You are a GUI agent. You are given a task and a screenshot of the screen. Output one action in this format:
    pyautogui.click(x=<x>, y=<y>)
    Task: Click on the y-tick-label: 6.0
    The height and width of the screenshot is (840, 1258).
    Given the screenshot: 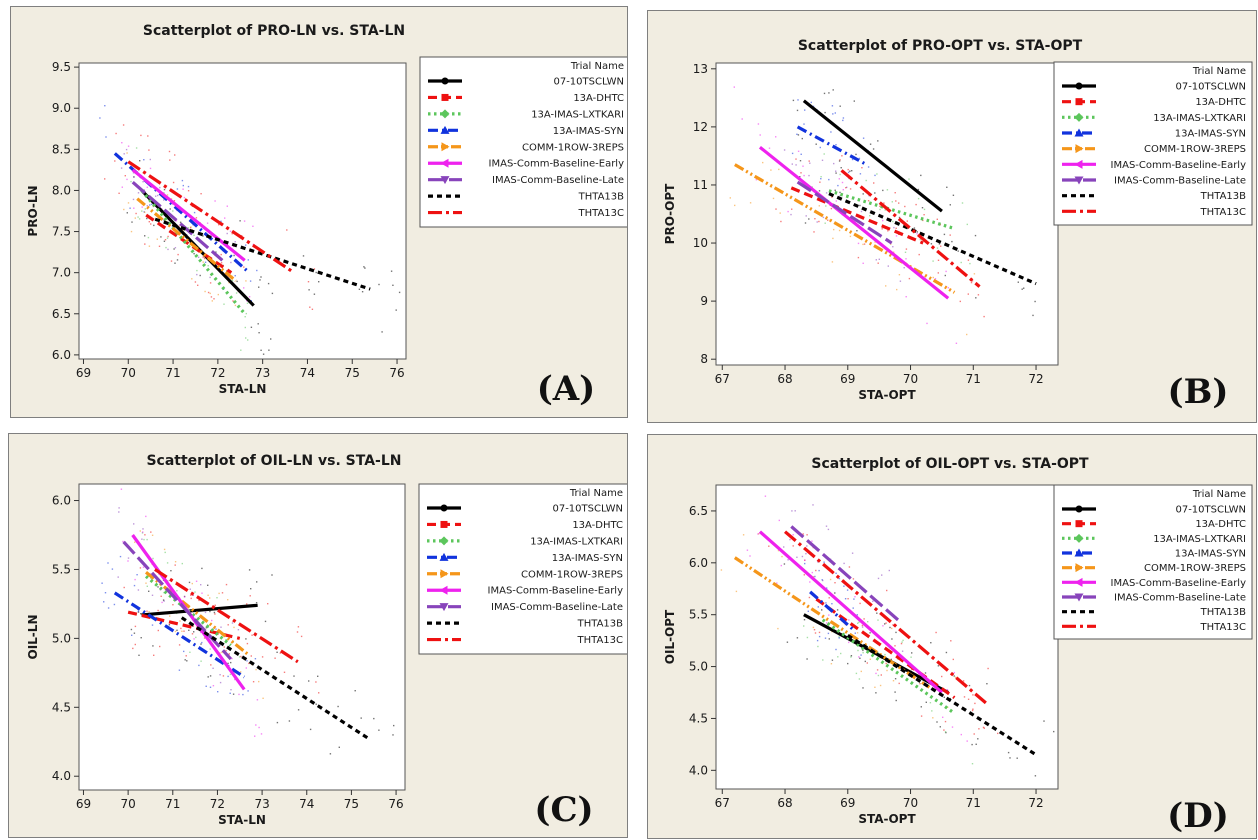 What is the action you would take?
    pyautogui.click(x=61, y=355)
    